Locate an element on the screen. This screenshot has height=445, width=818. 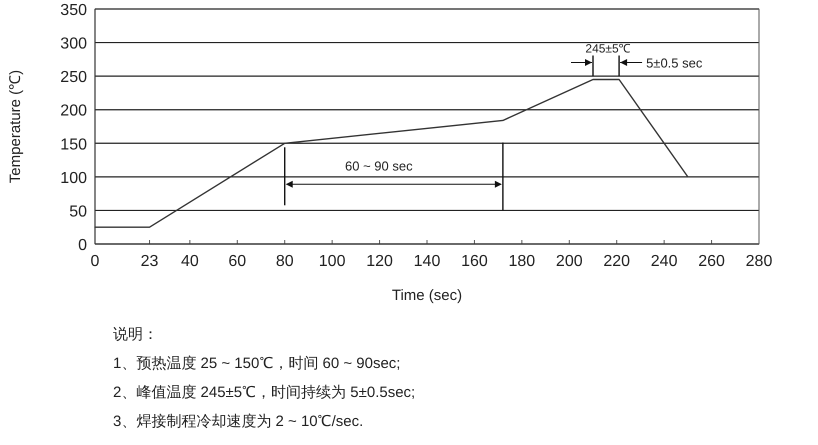
x-tick-label: 240 is located at coordinates (664, 261).